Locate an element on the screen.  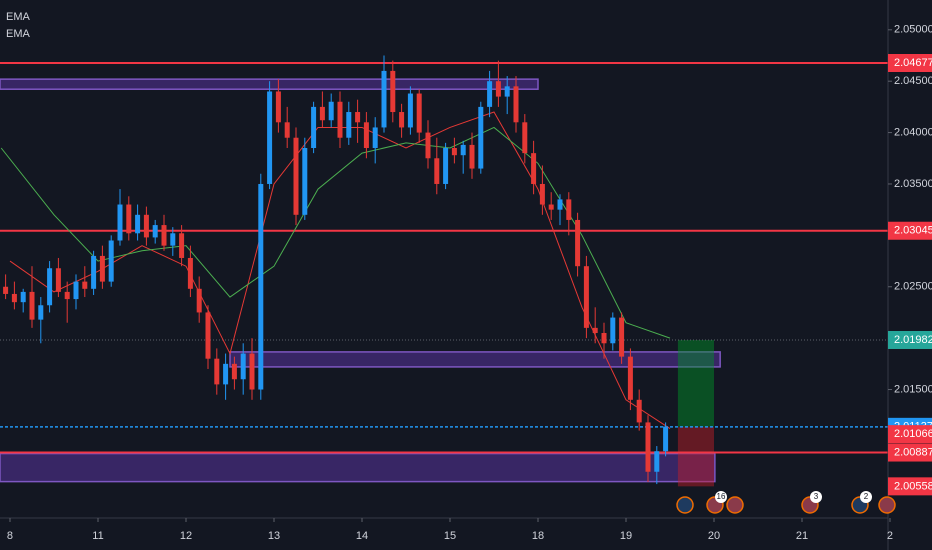
price-tag-label: 2.01066 is located at coordinates (913, 434).